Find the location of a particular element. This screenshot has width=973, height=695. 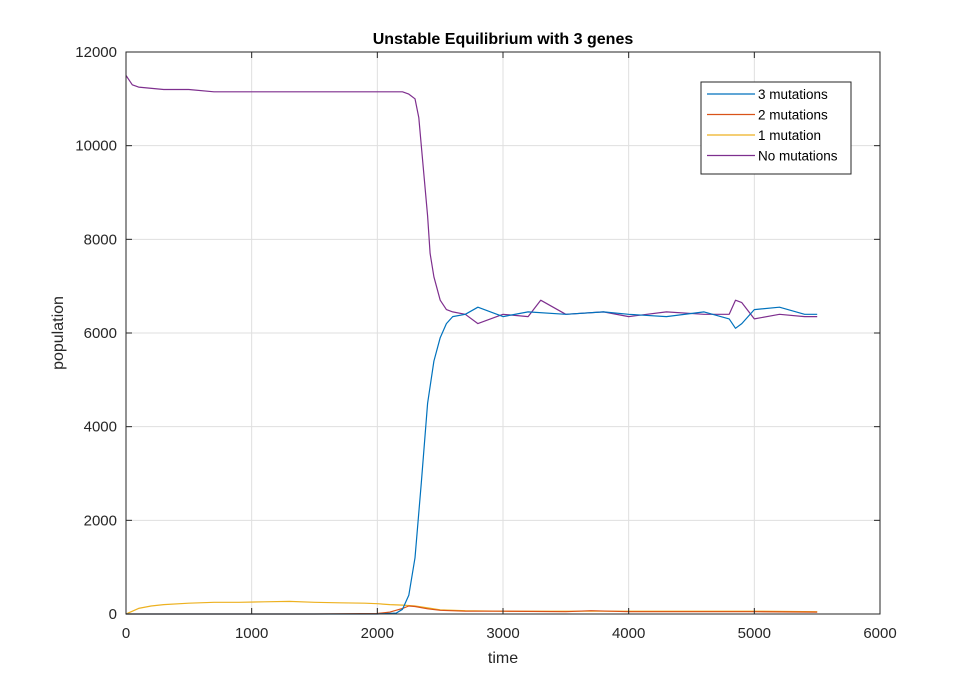

y-tick-label: 4000 is located at coordinates (100, 427).